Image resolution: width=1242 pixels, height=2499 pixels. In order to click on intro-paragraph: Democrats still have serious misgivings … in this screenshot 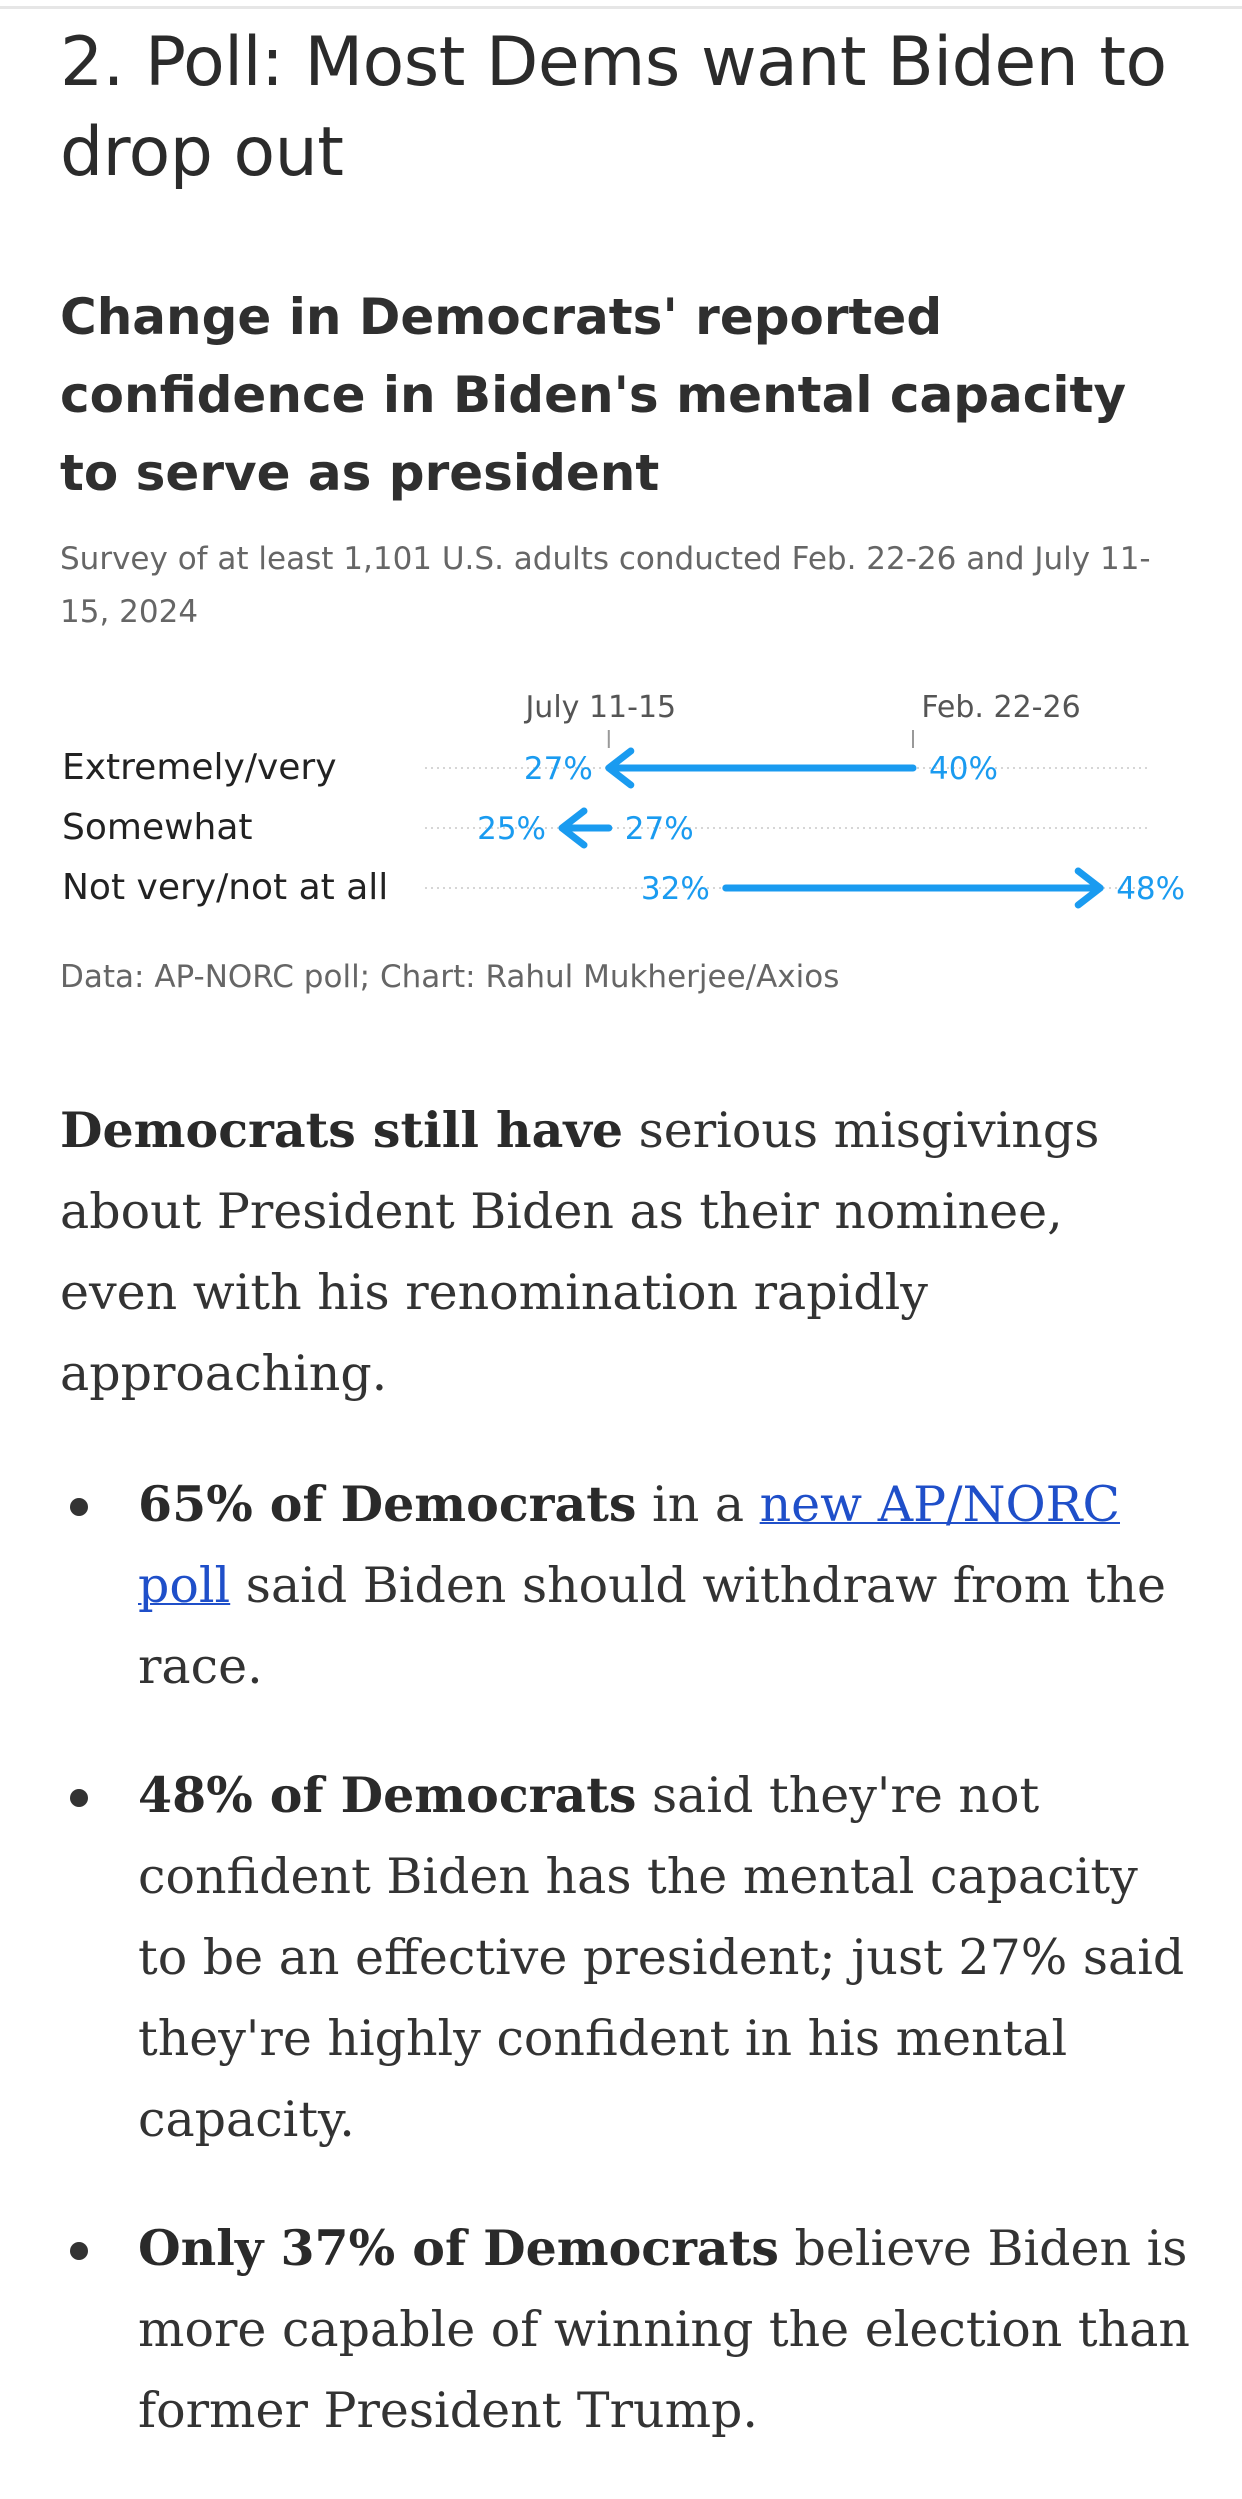, I will do `click(625, 1252)`.